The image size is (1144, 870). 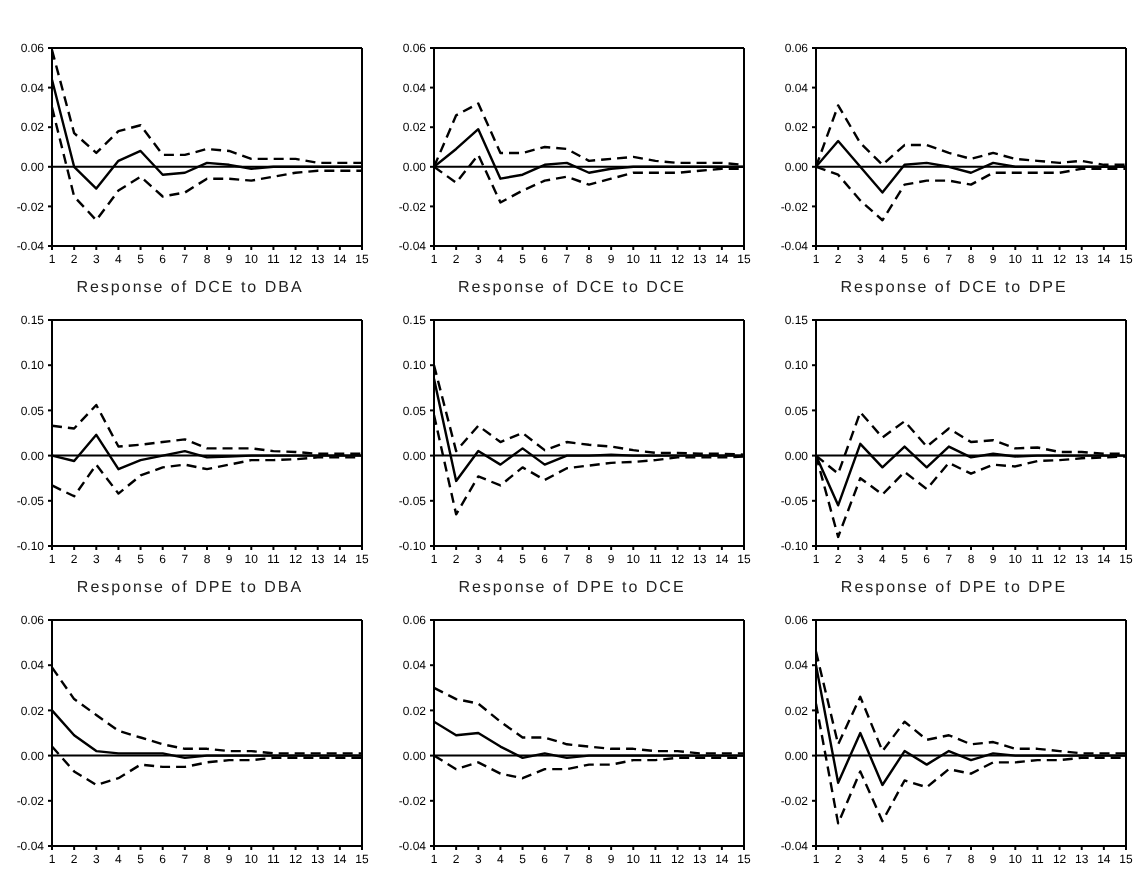 I want to click on chart-title: Response of DPE to DCE, so click(x=572, y=589).